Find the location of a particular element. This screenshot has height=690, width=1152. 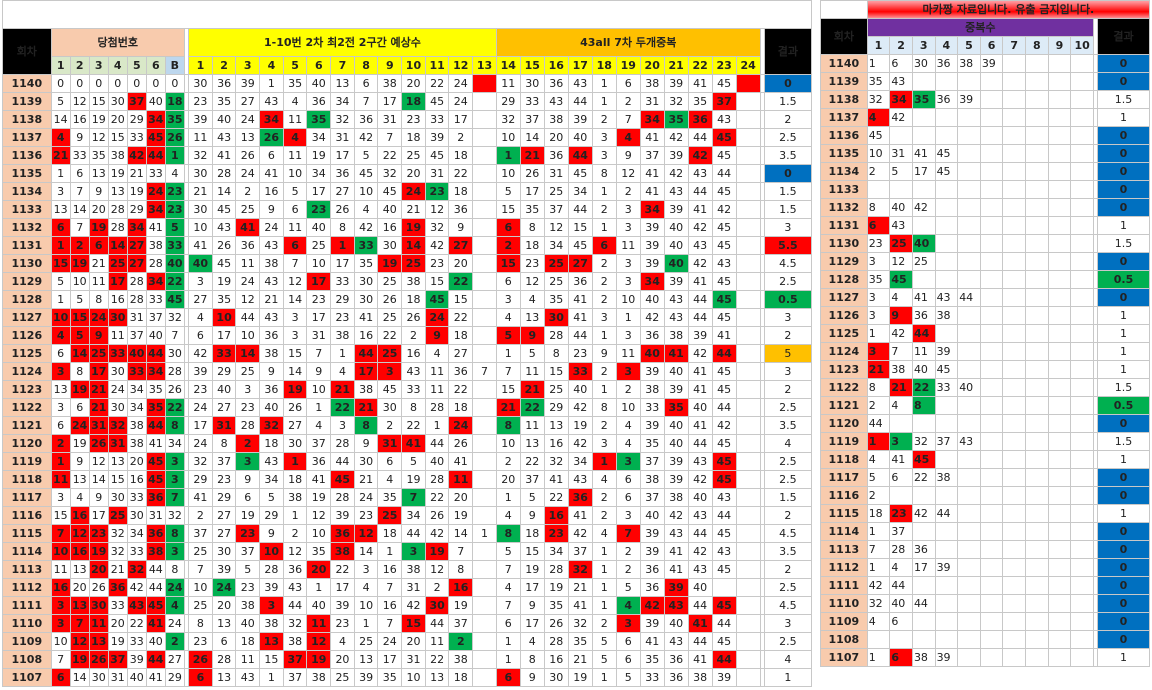

overlap-cell: 45 is located at coordinates (946, 369).